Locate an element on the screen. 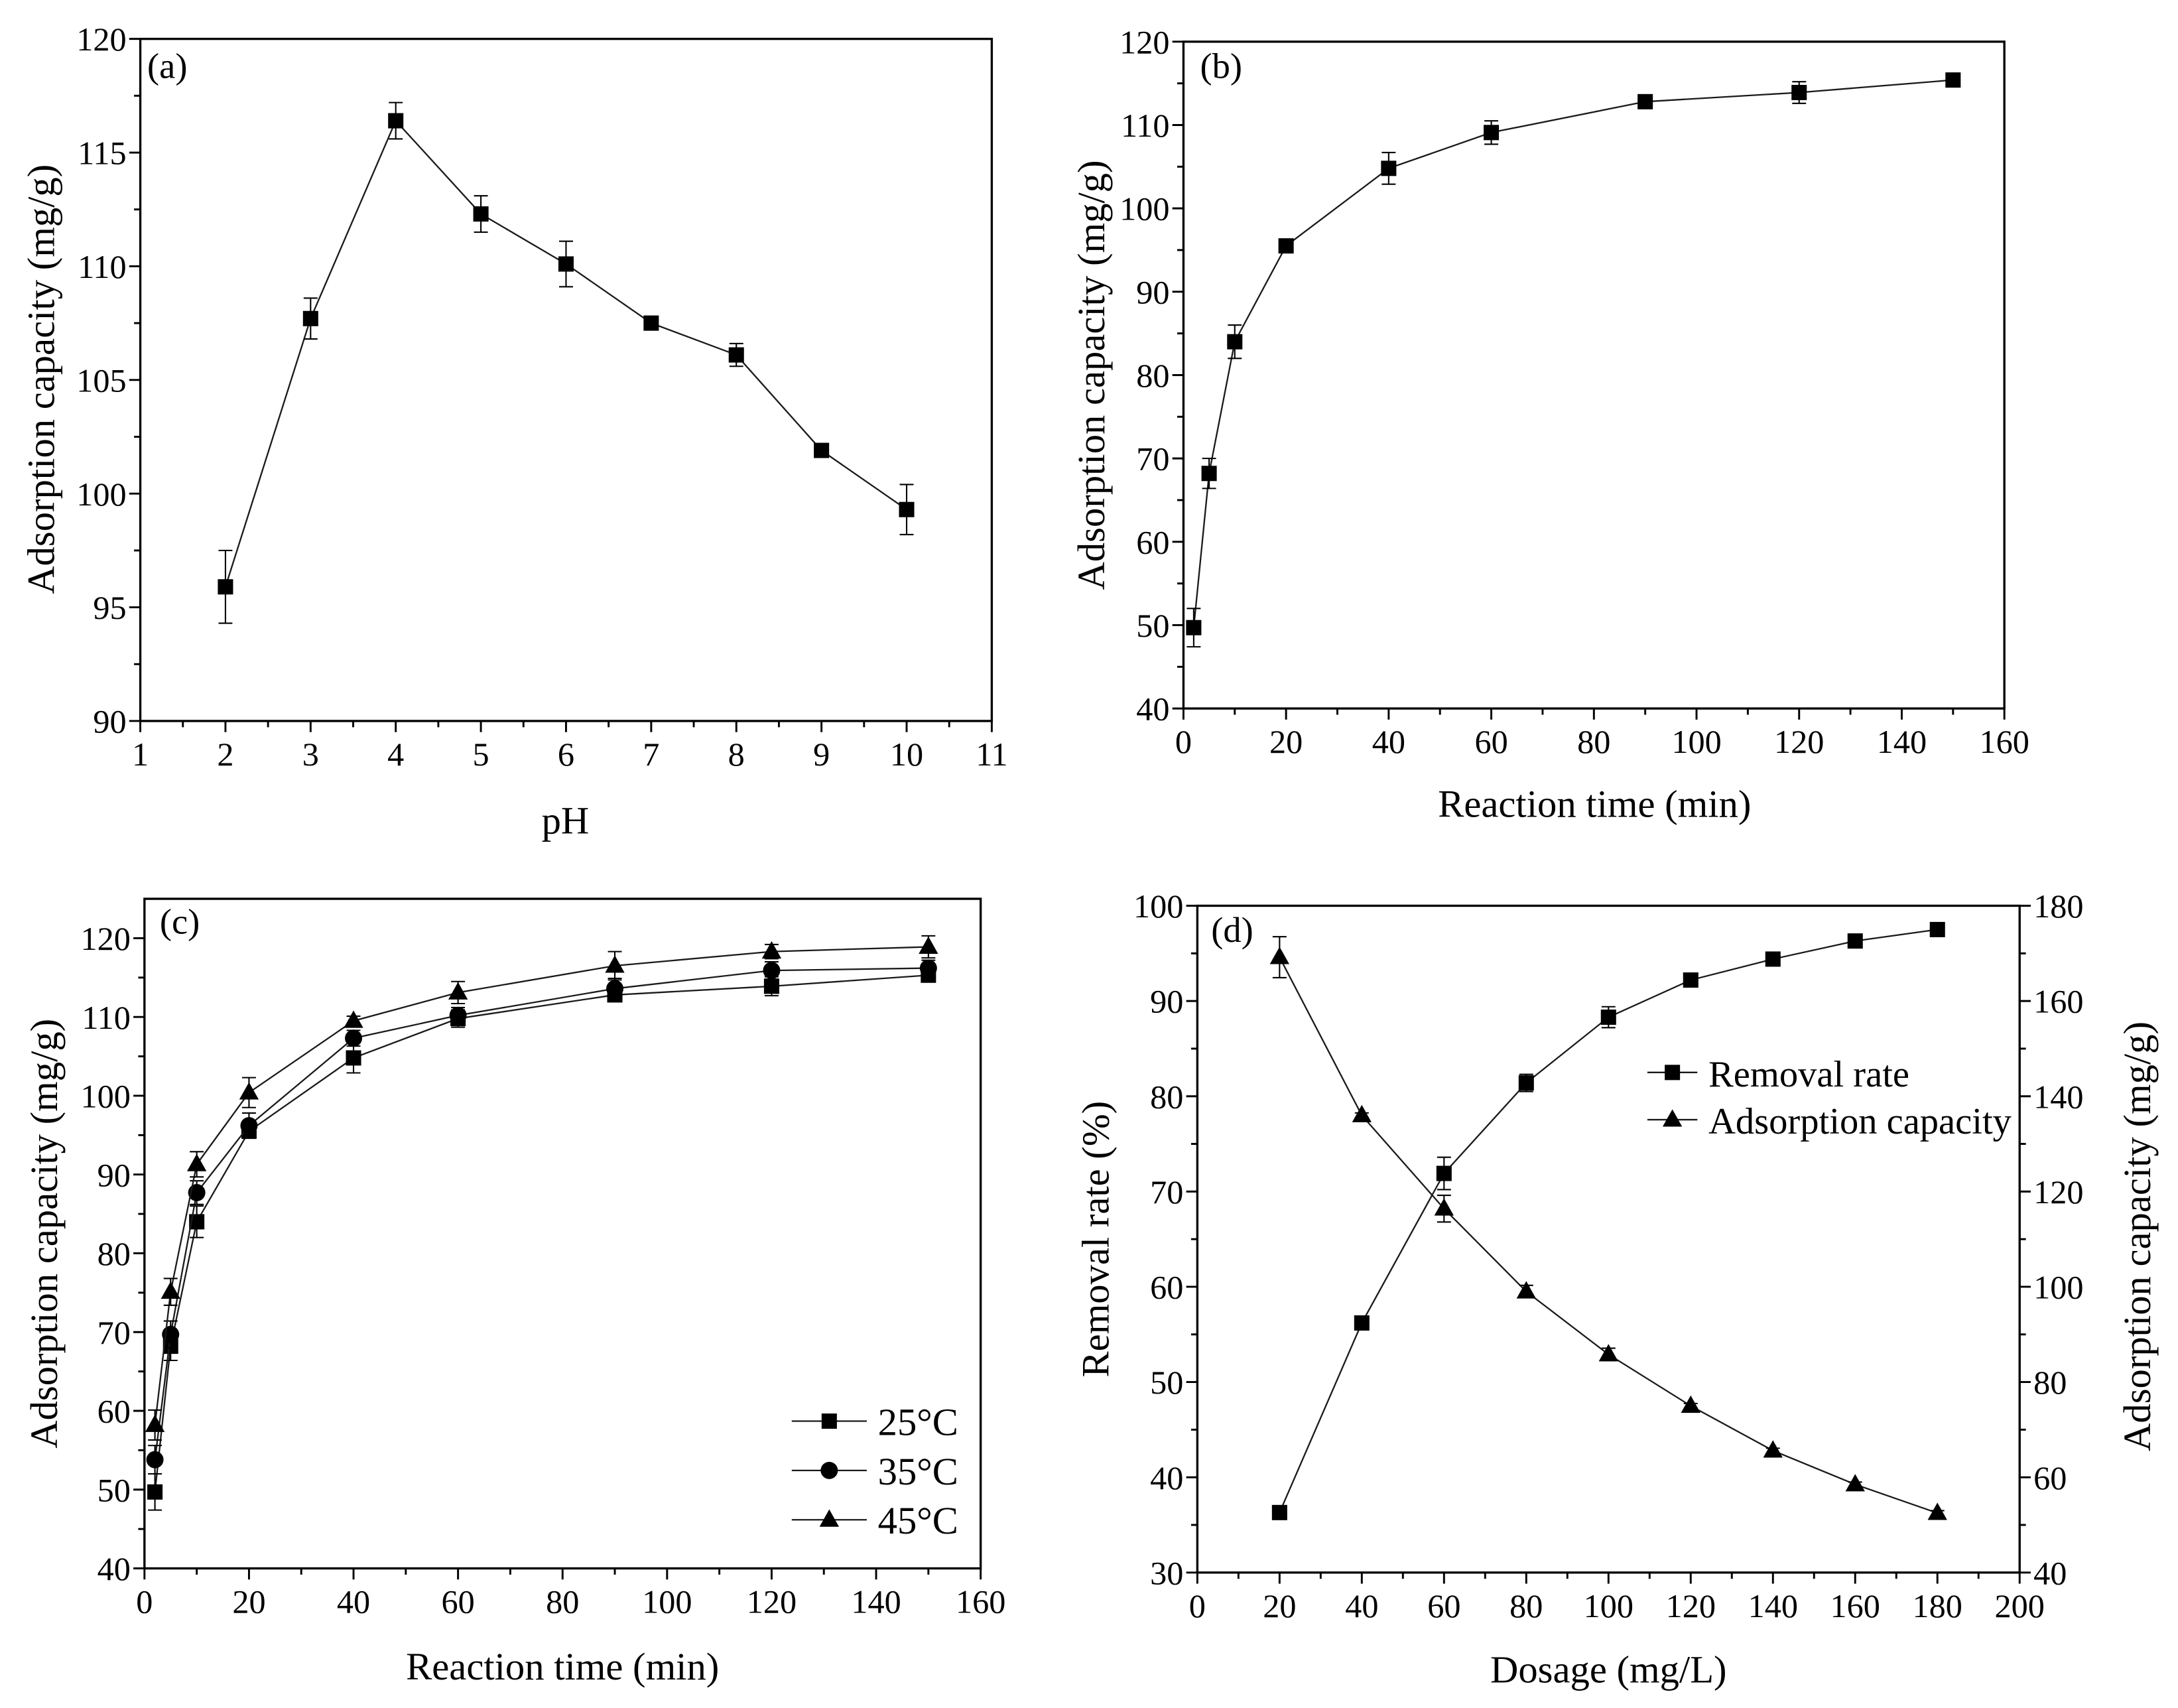 Image resolution: width=2178 pixels, height=1708 pixels. legend-entry: 25°C is located at coordinates (874, 1421).